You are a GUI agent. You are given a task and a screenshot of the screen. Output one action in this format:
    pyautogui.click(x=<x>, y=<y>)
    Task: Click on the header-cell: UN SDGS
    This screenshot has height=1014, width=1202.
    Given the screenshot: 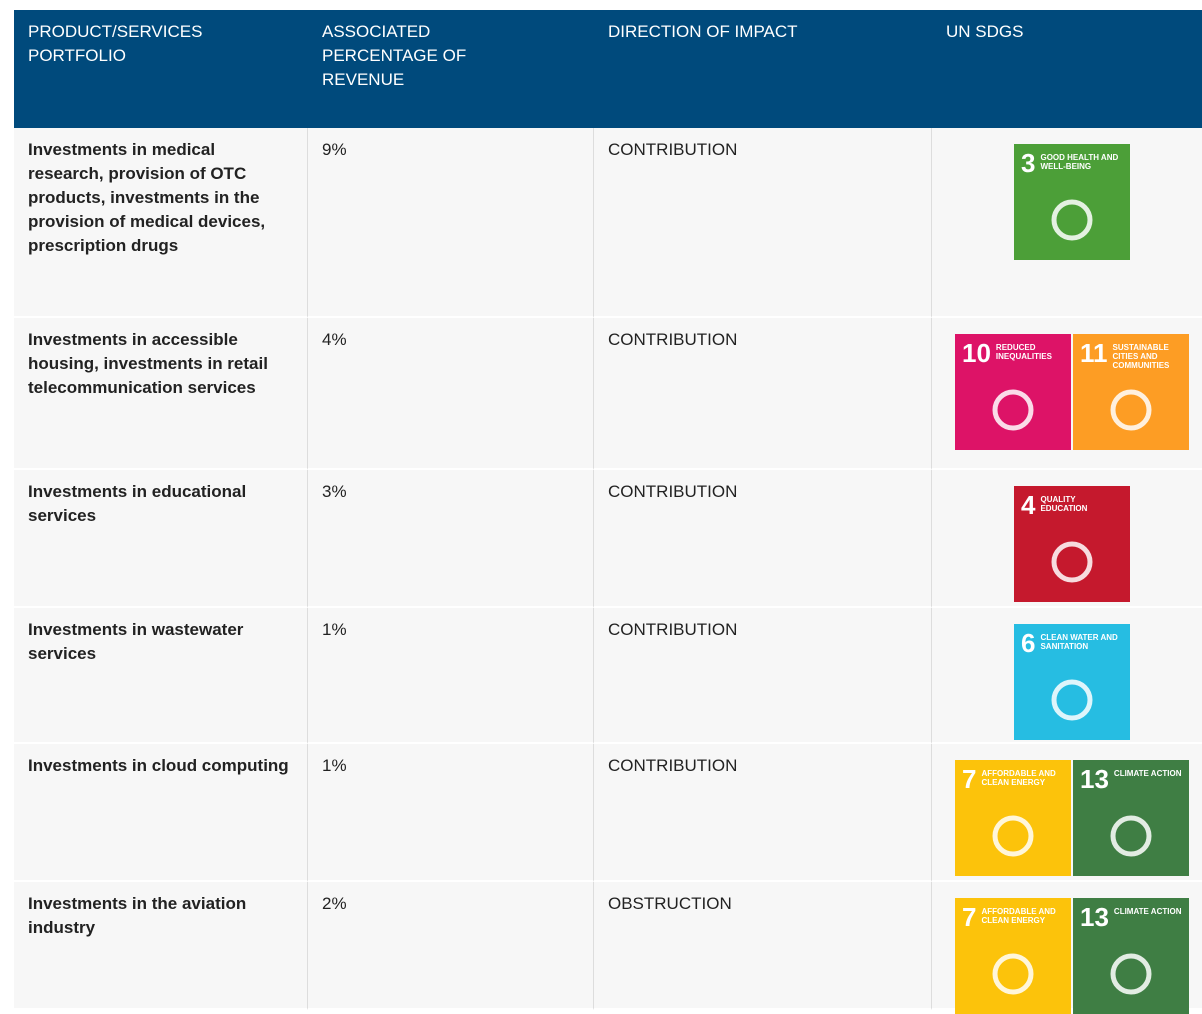 What is the action you would take?
    pyautogui.click(x=1067, y=69)
    